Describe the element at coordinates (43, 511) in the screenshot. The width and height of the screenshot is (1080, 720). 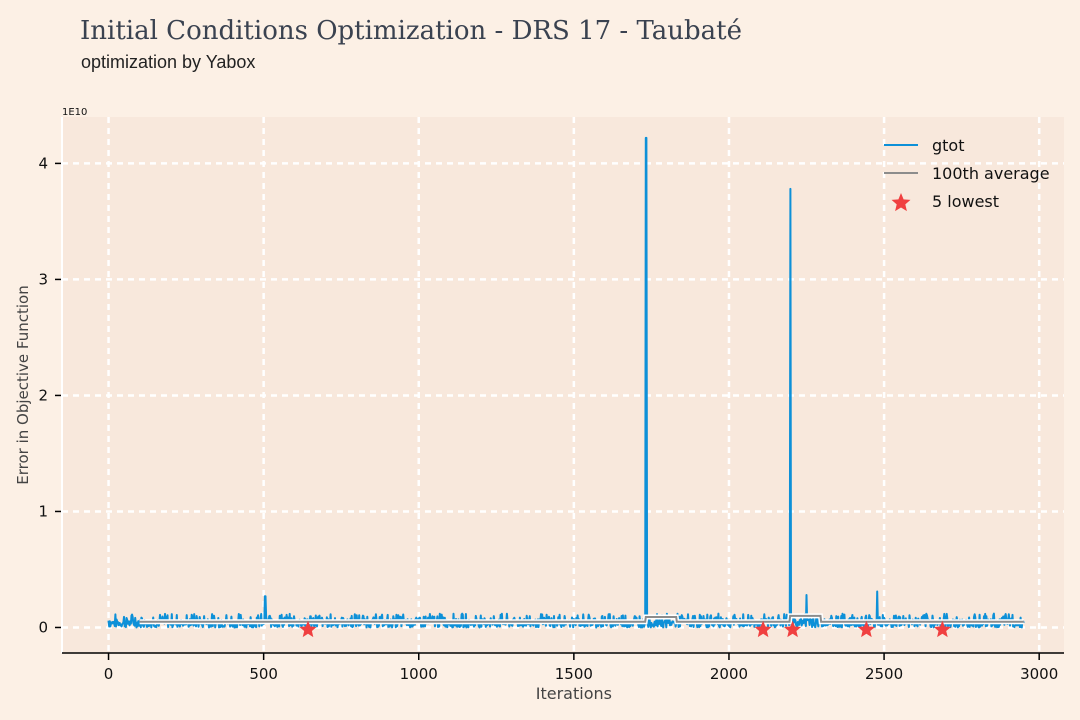
I see `y-tick-label: 1` at that location.